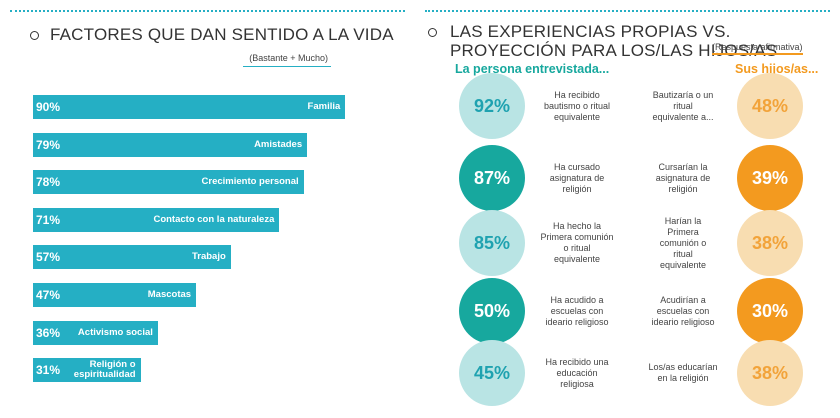 This screenshot has width=840, height=418. Describe the element at coordinates (492, 243) in the screenshot. I see `circle: 85%` at that location.